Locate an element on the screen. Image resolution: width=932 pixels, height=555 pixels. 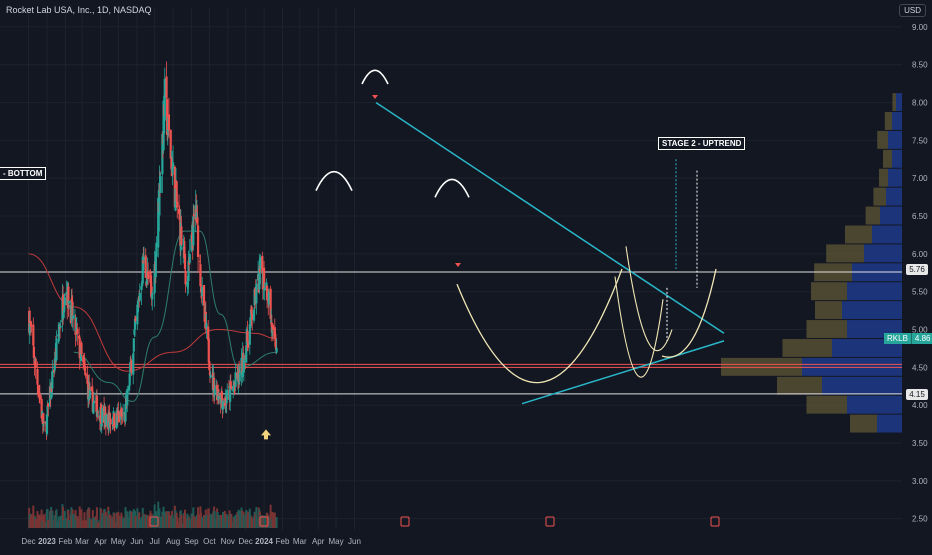
y-tick-label: 7.50 is located at coordinates (920, 140).